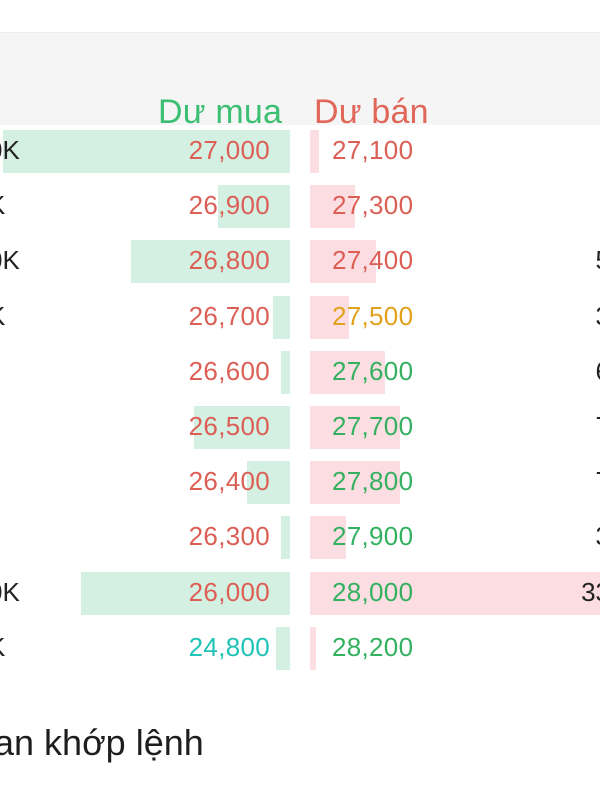 The image size is (600, 800). Describe the element at coordinates (300, 482) in the screenshot. I see `orderbook-row: 26,400 27,800 7` at that location.